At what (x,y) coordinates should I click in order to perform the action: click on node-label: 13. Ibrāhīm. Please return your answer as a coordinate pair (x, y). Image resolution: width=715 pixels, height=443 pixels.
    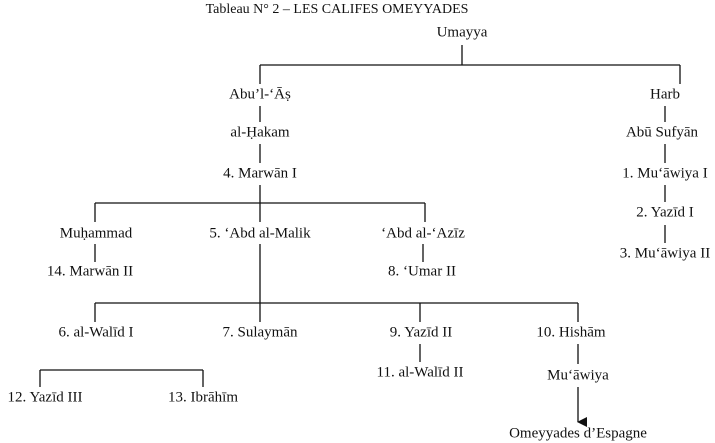
    Looking at the image, I should click on (203, 397).